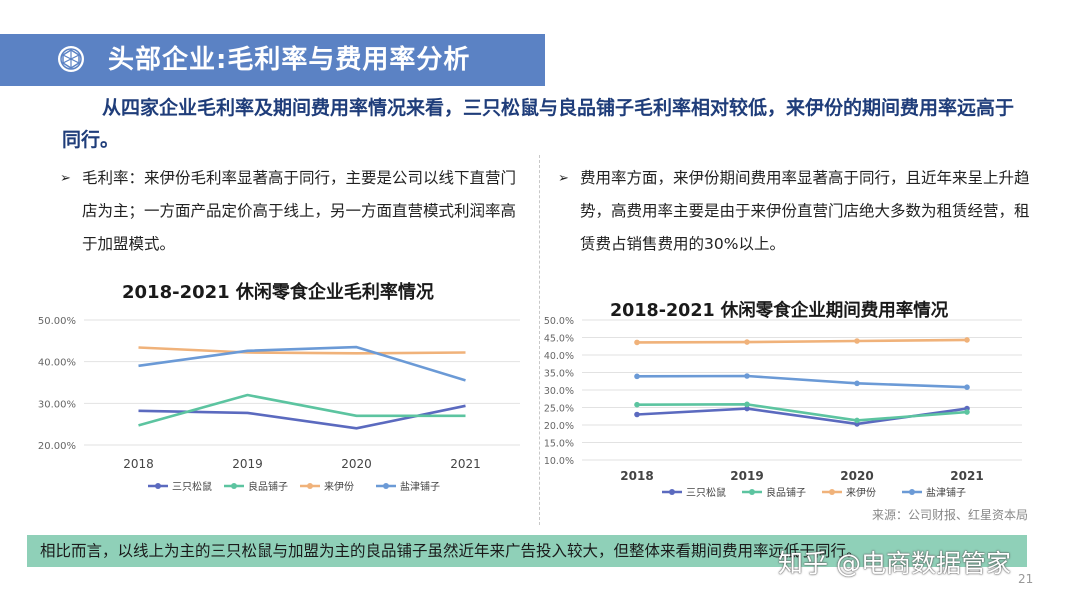 The image size is (1080, 607). Describe the element at coordinates (559, 321) in the screenshot. I see `y-tick-label: 50.0%` at that location.